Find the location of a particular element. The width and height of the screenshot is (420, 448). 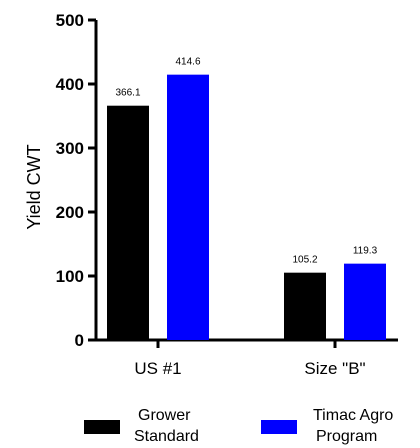

legend: Grower Standard Timac Agro Program is located at coordinates (238, 426).